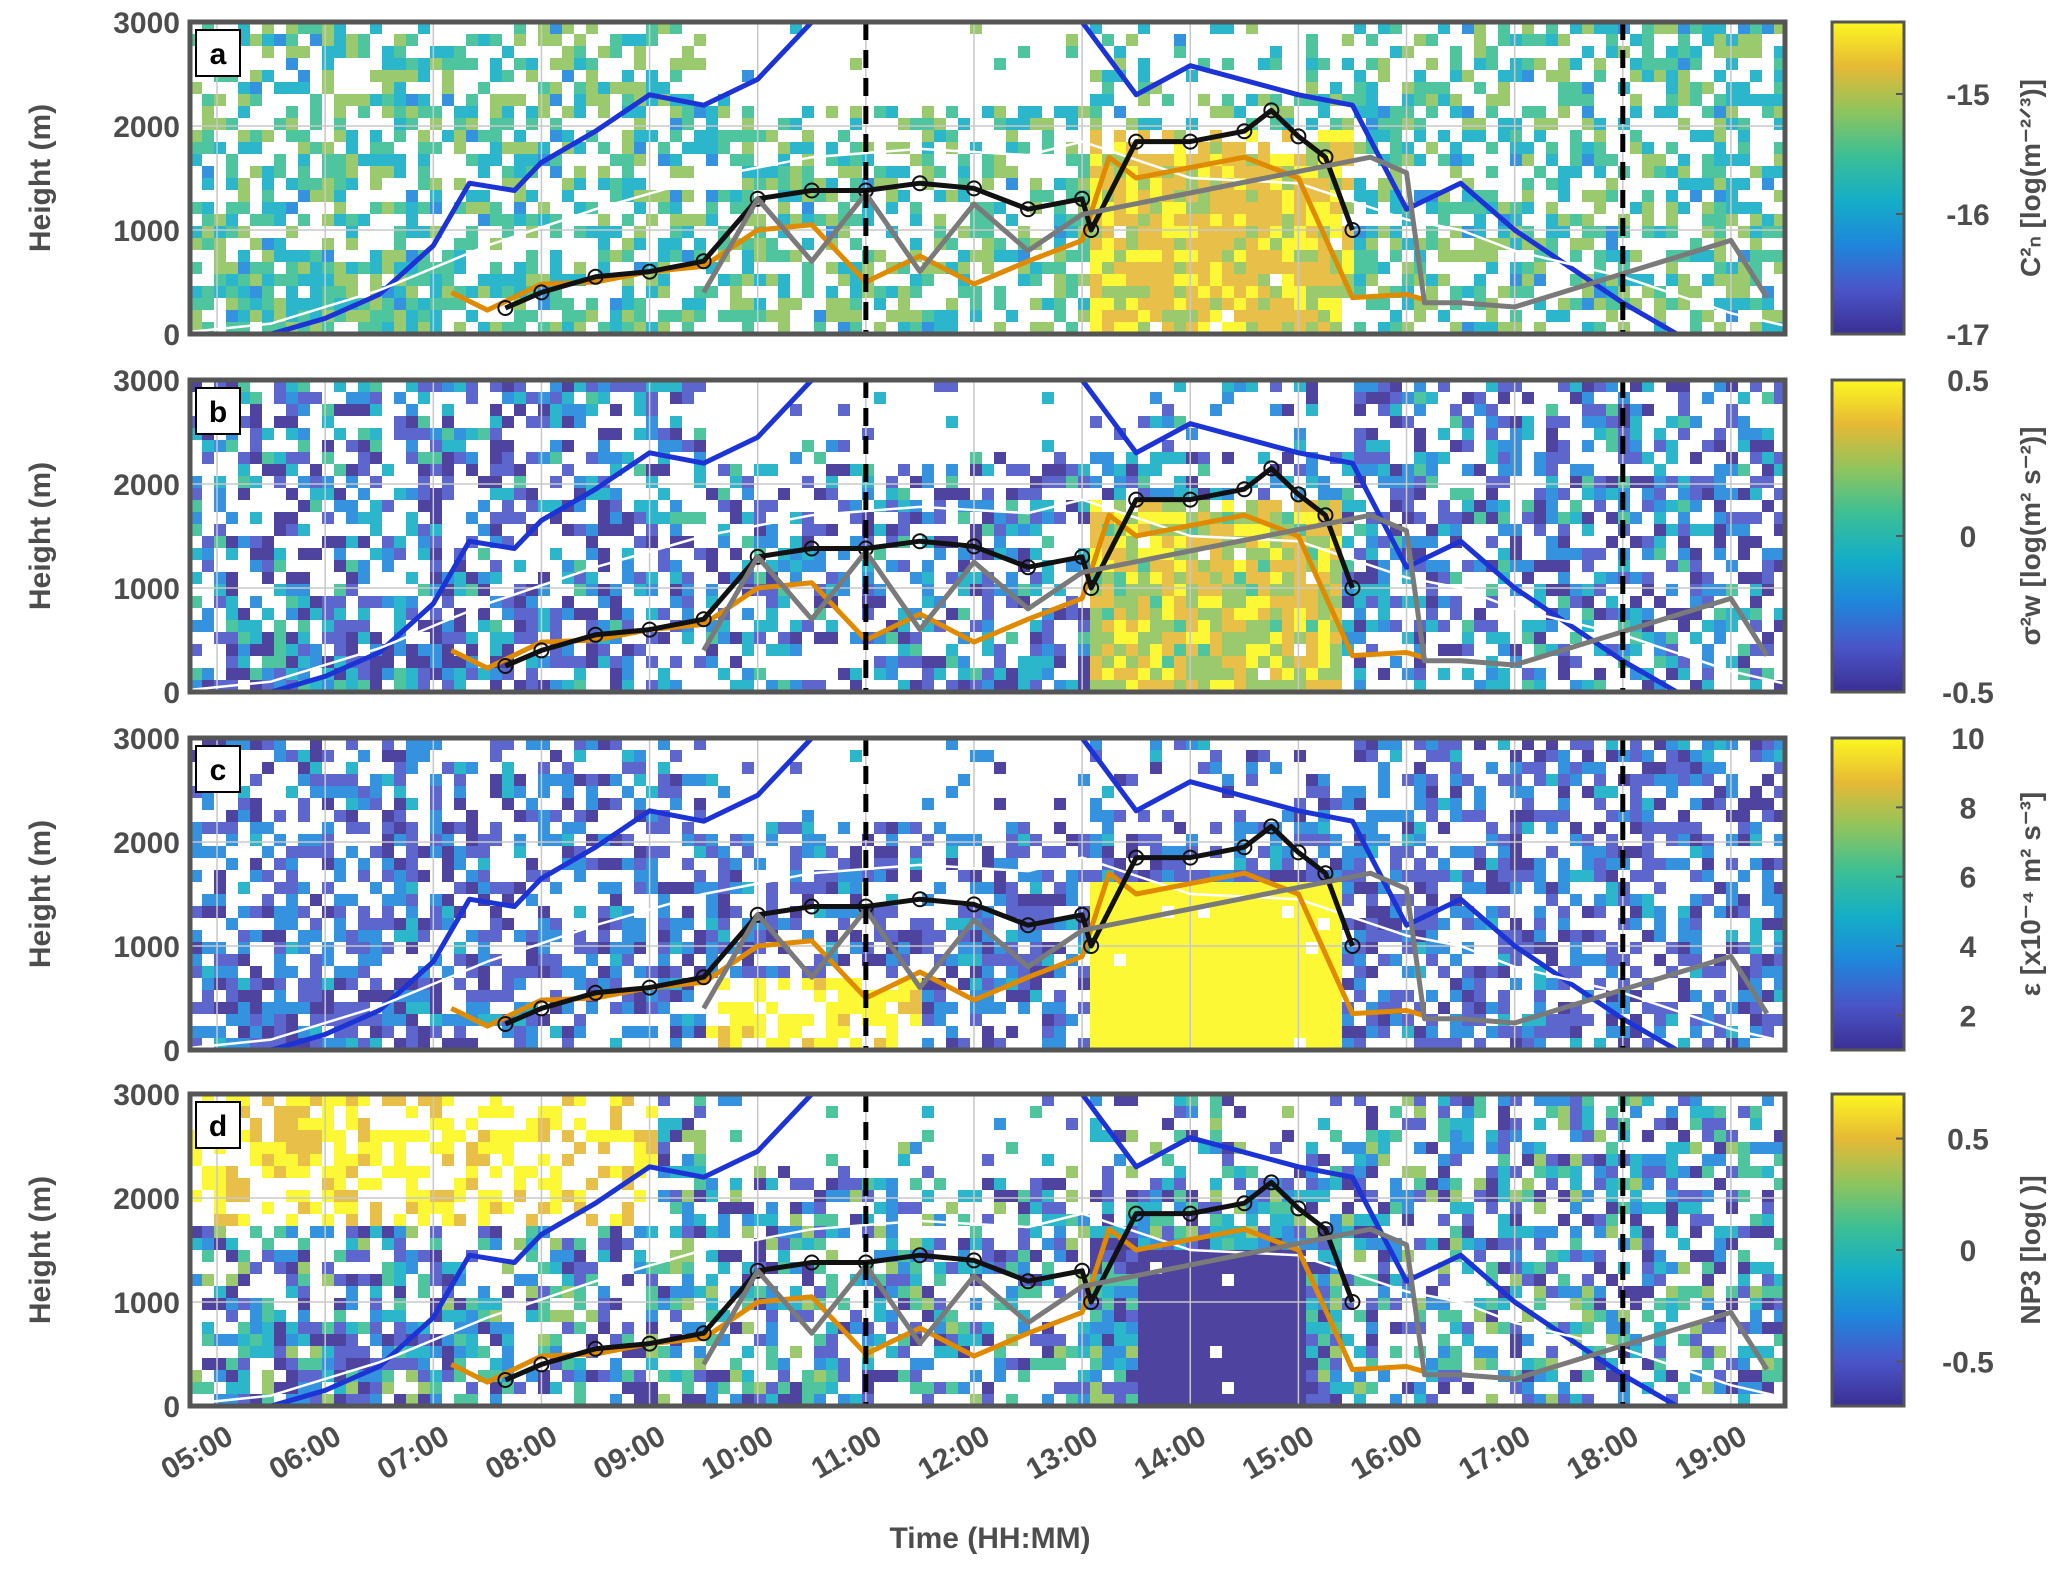  What do you see at coordinates (1967, 215) in the screenshot?
I see `colorbar-tick-label: -16` at bounding box center [1967, 215].